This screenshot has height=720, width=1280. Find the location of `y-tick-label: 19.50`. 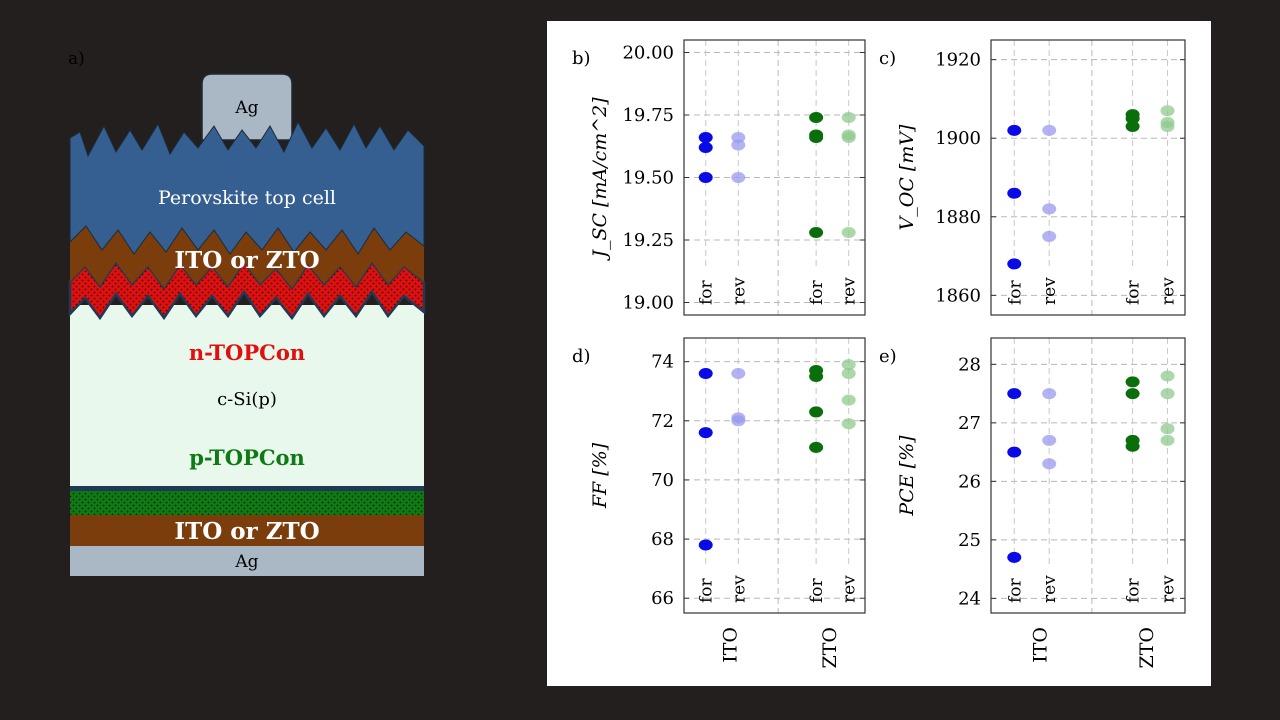

y-tick-label: 19.50 is located at coordinates (648, 178).